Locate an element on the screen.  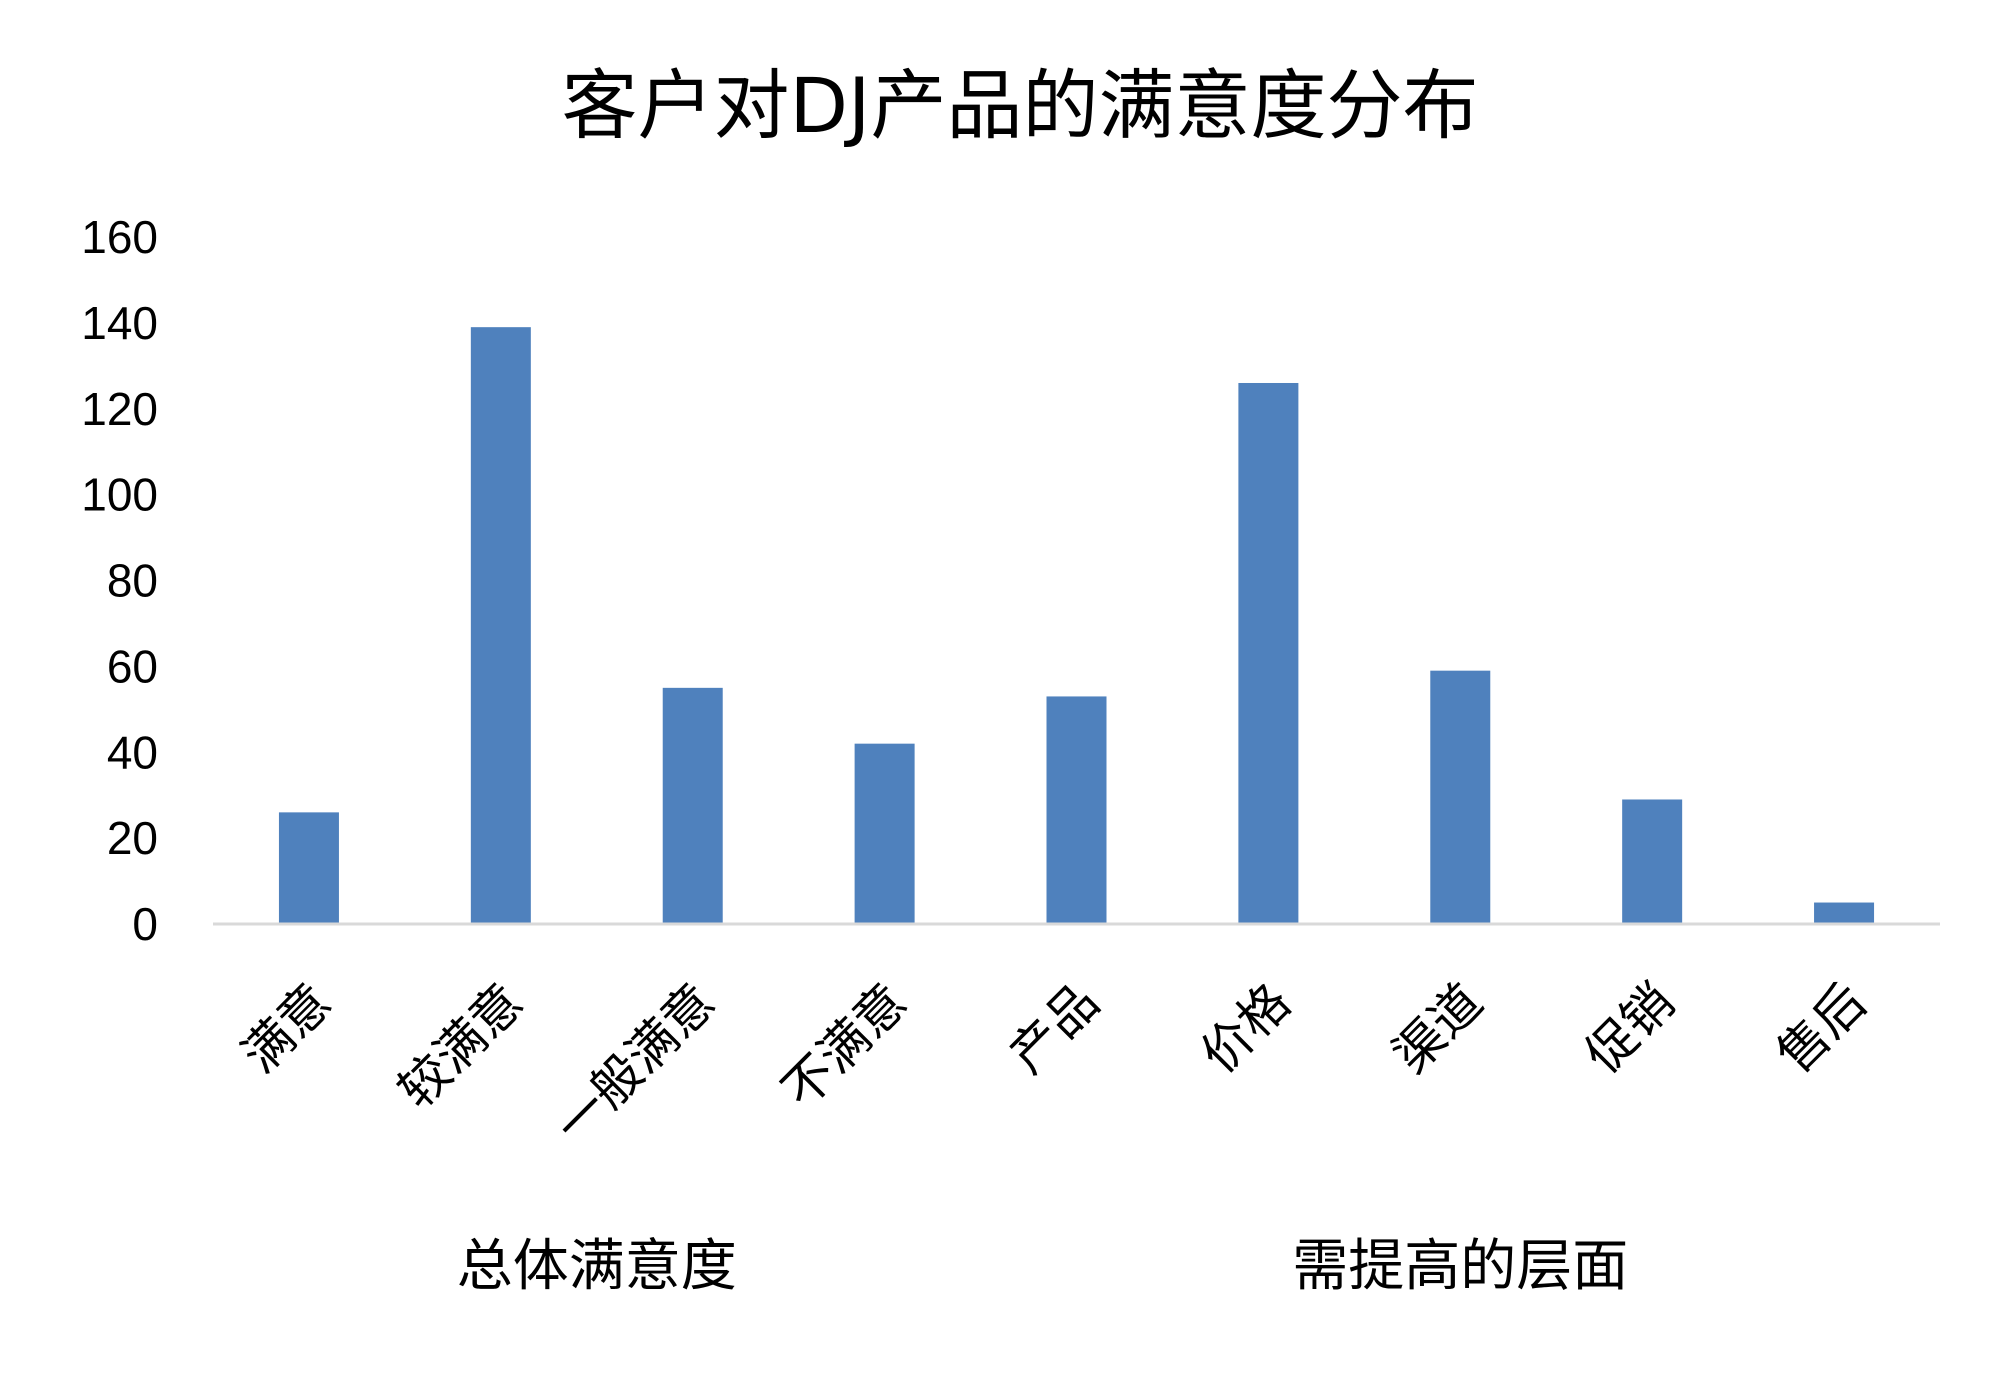
chart-title: 客户对DJ产品的满意度分布 is located at coordinates (1020, 105).